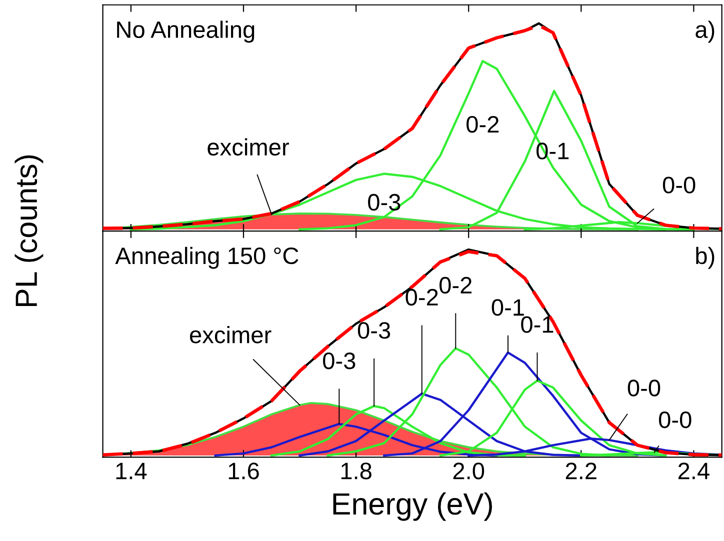 Image resolution: width=724 pixels, height=541 pixels. I want to click on x-tick-label: 1.4, so click(131, 471).